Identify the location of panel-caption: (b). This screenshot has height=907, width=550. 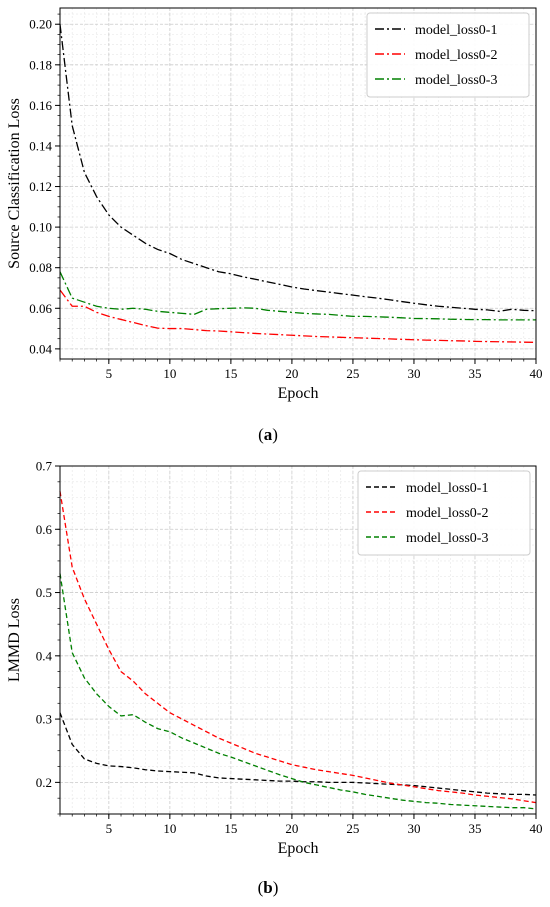
(268, 887).